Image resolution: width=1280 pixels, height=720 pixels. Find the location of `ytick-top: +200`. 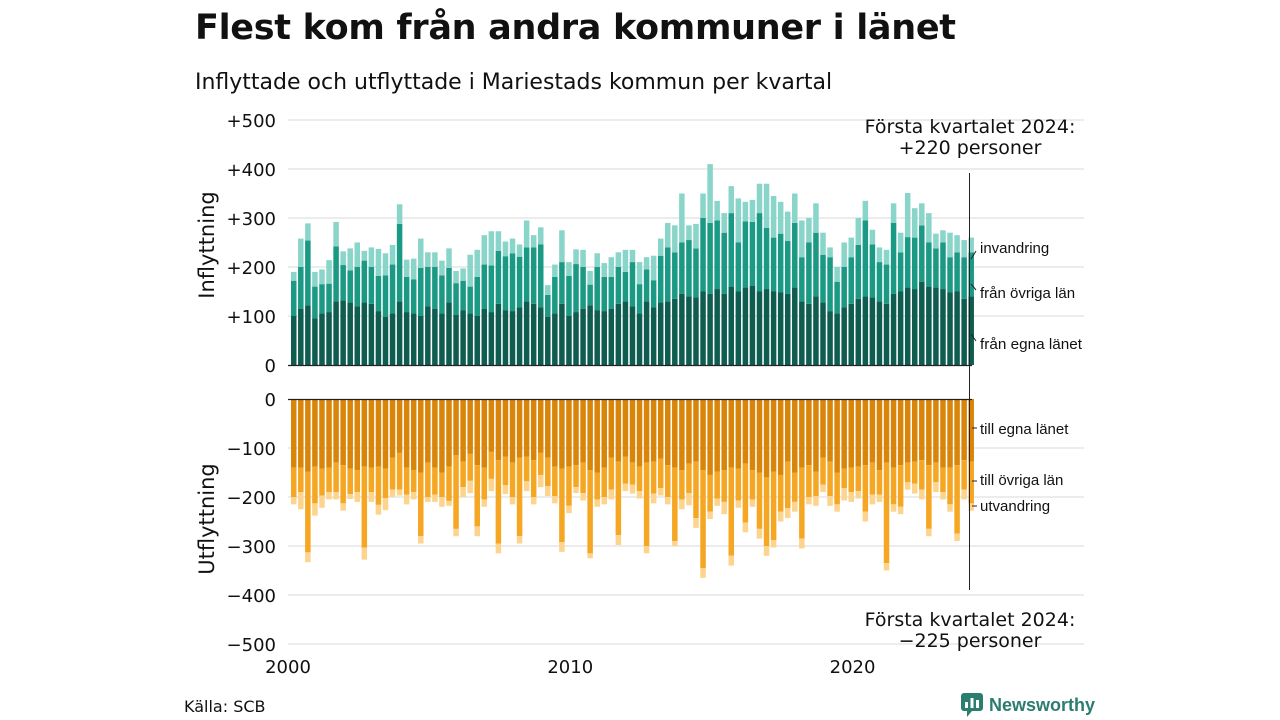

ytick-top: +200 is located at coordinates (251, 268).